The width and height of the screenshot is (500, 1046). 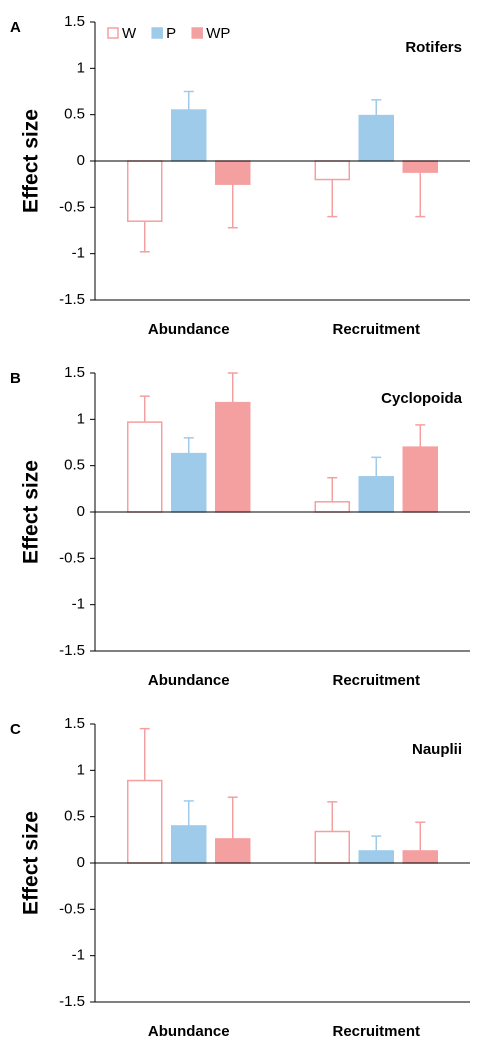 What do you see at coordinates (15, 729) in the screenshot?
I see `panel-label: C` at bounding box center [15, 729].